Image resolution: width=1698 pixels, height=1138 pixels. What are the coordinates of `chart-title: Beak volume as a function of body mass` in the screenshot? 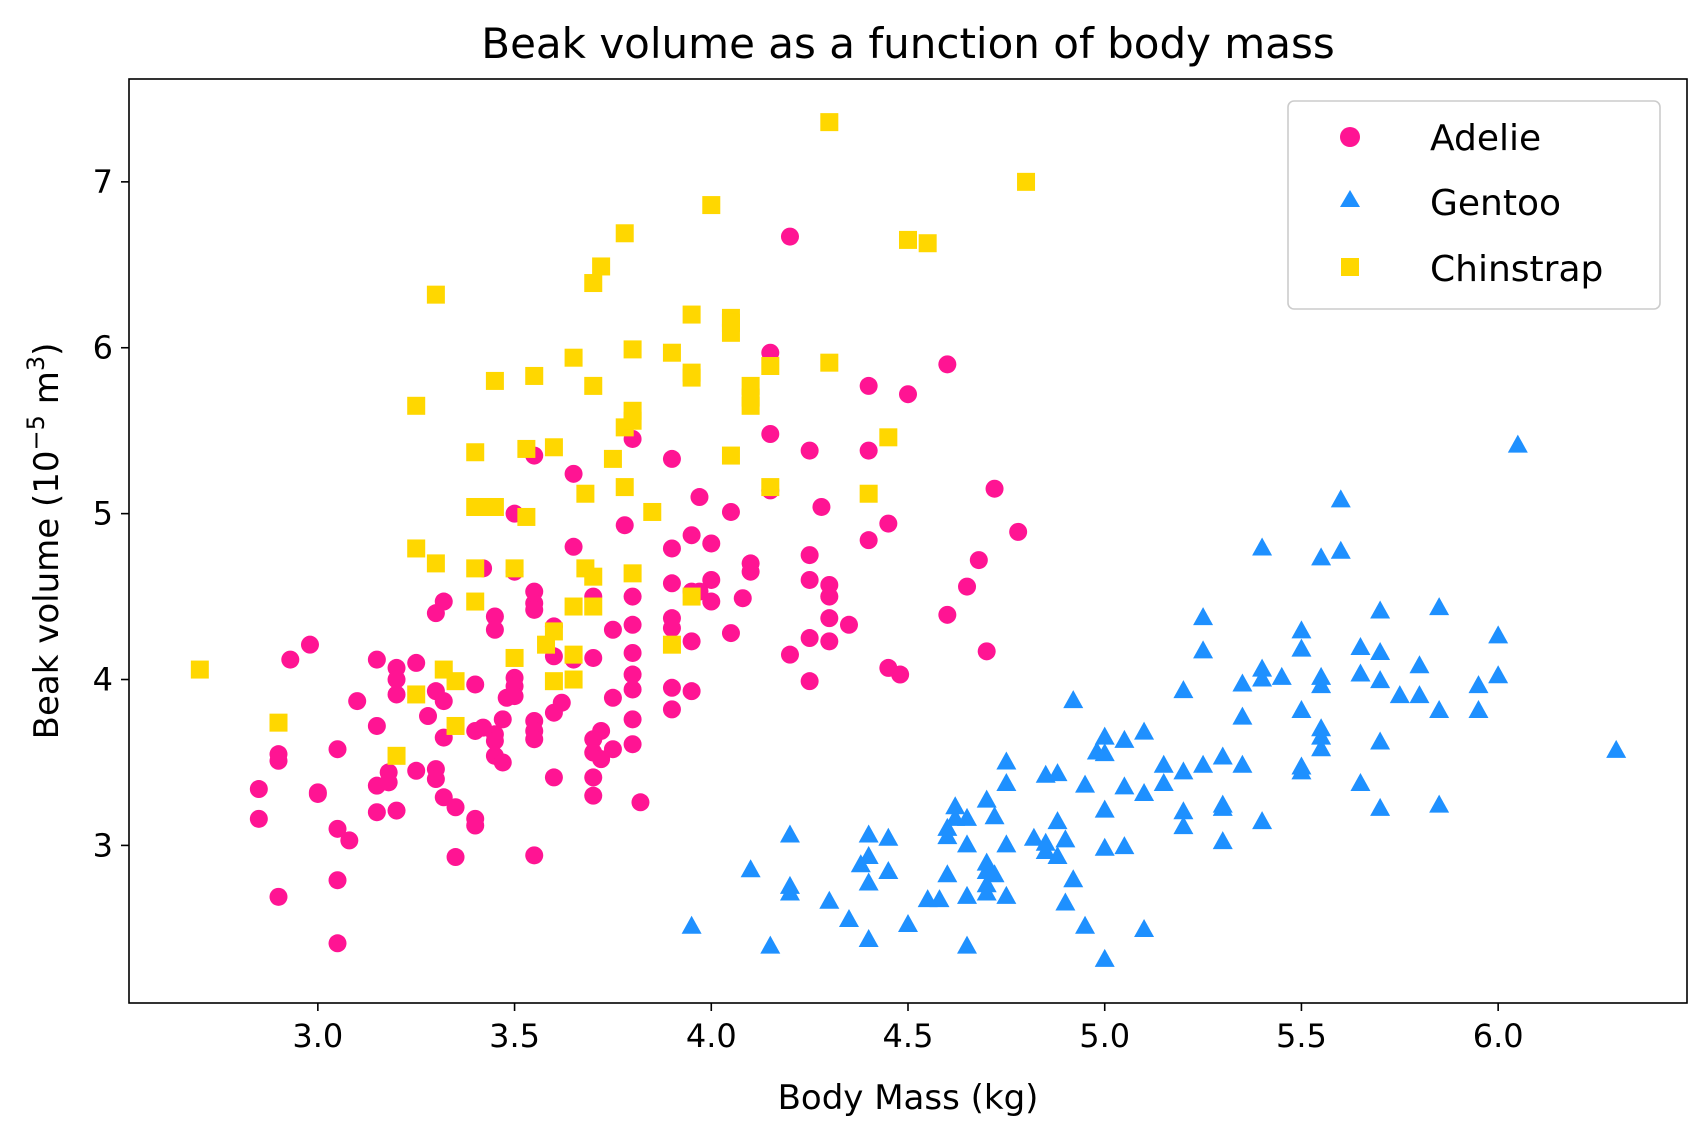 It's located at (907, 43).